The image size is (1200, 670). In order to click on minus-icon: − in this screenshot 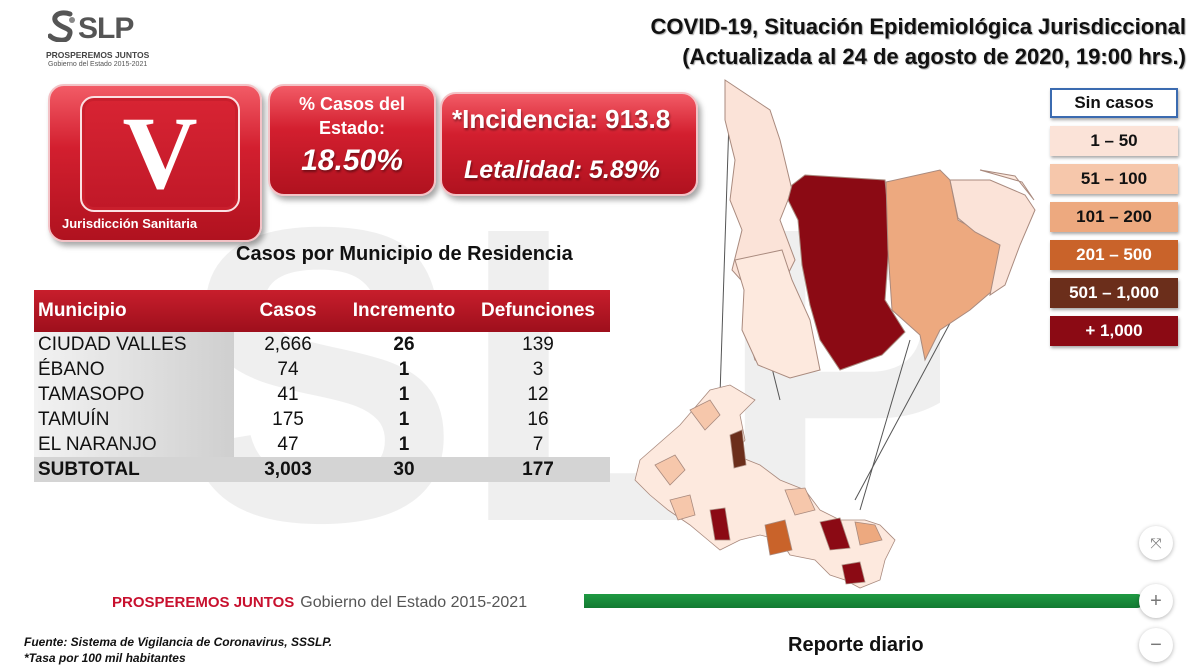, I will do `click(1156, 644)`.